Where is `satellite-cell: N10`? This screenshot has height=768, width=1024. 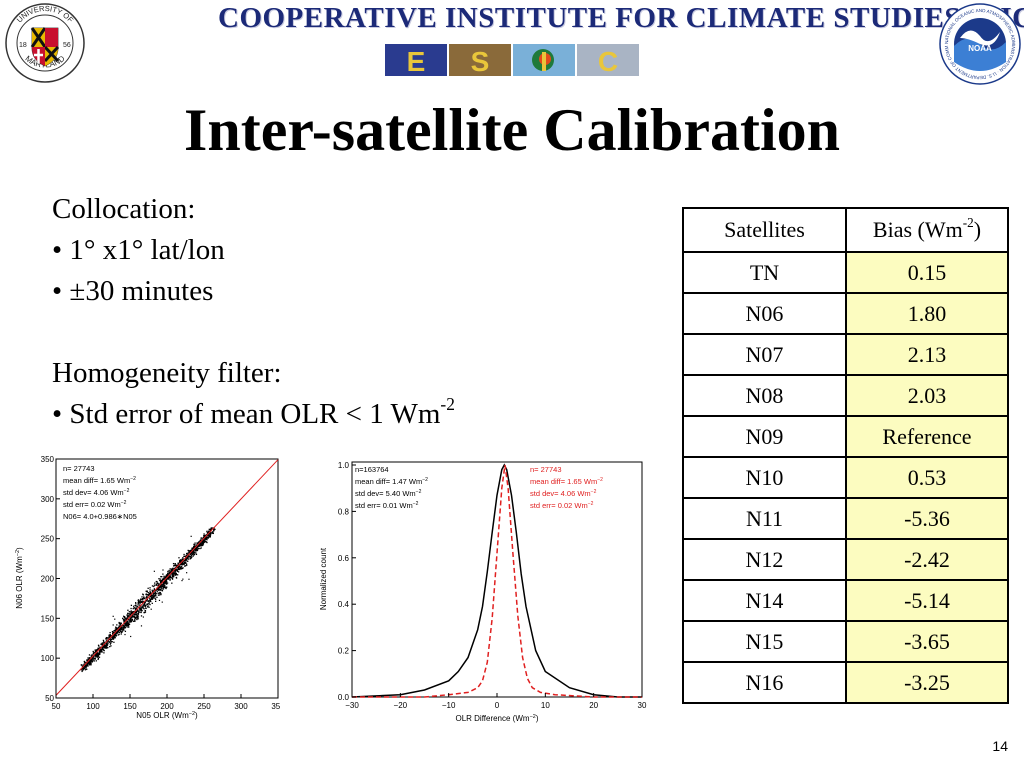
satellite-cell: N10 is located at coordinates (764, 477).